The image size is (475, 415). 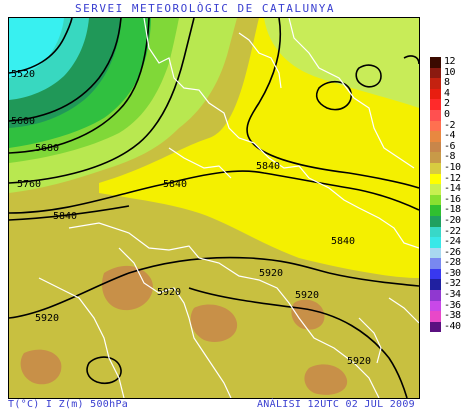 What do you see at coordinates (450, 136) in the screenshot?
I see `legend-label: -4` at bounding box center [450, 136].